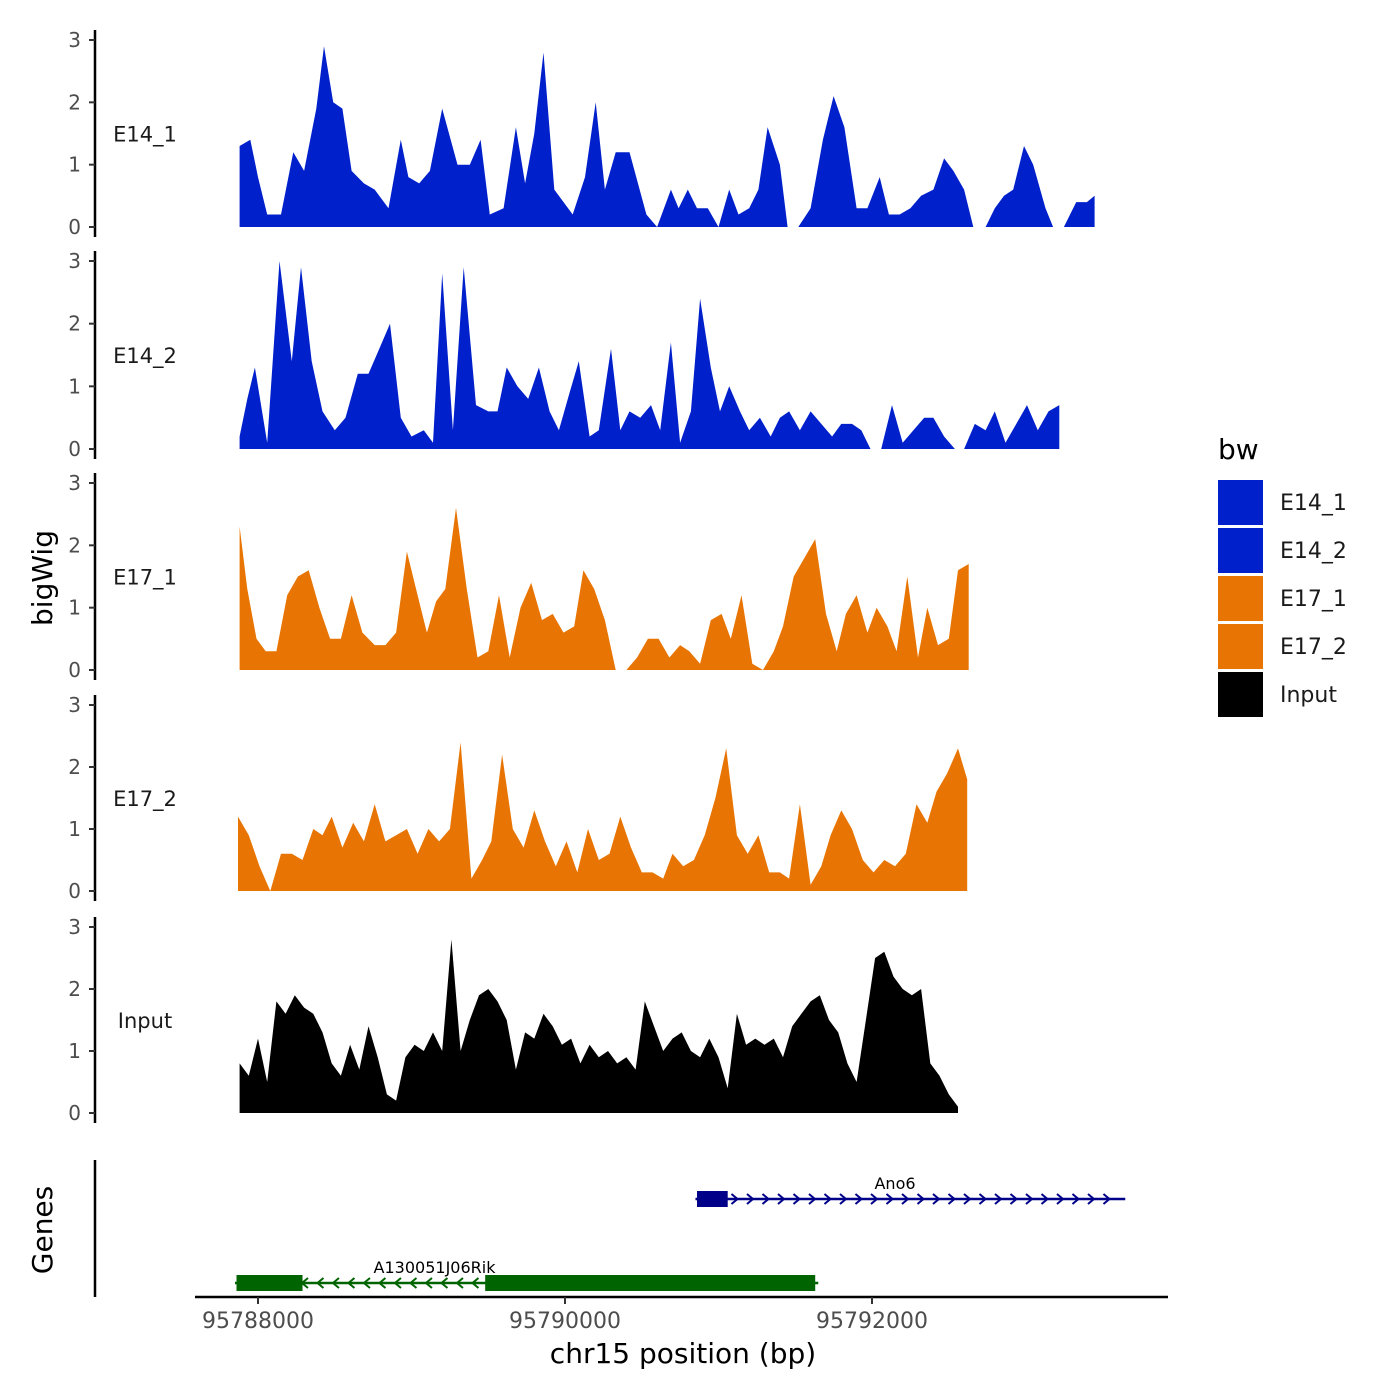 The width and height of the screenshot is (1400, 1400). Describe the element at coordinates (599, 1026) in the screenshot. I see `signal-area-Input` at that location.